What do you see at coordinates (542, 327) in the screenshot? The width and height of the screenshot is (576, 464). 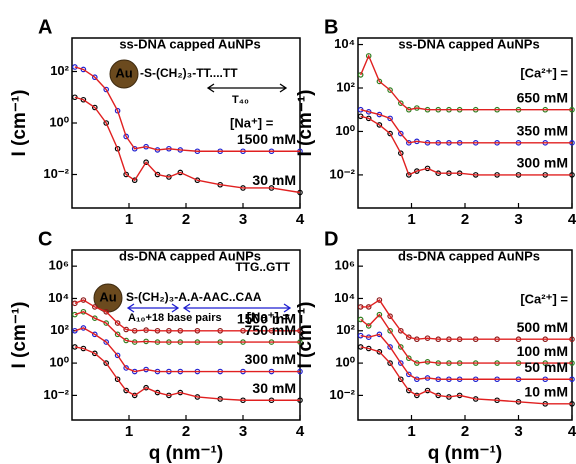 I see `series-label: 500 mM` at bounding box center [542, 327].